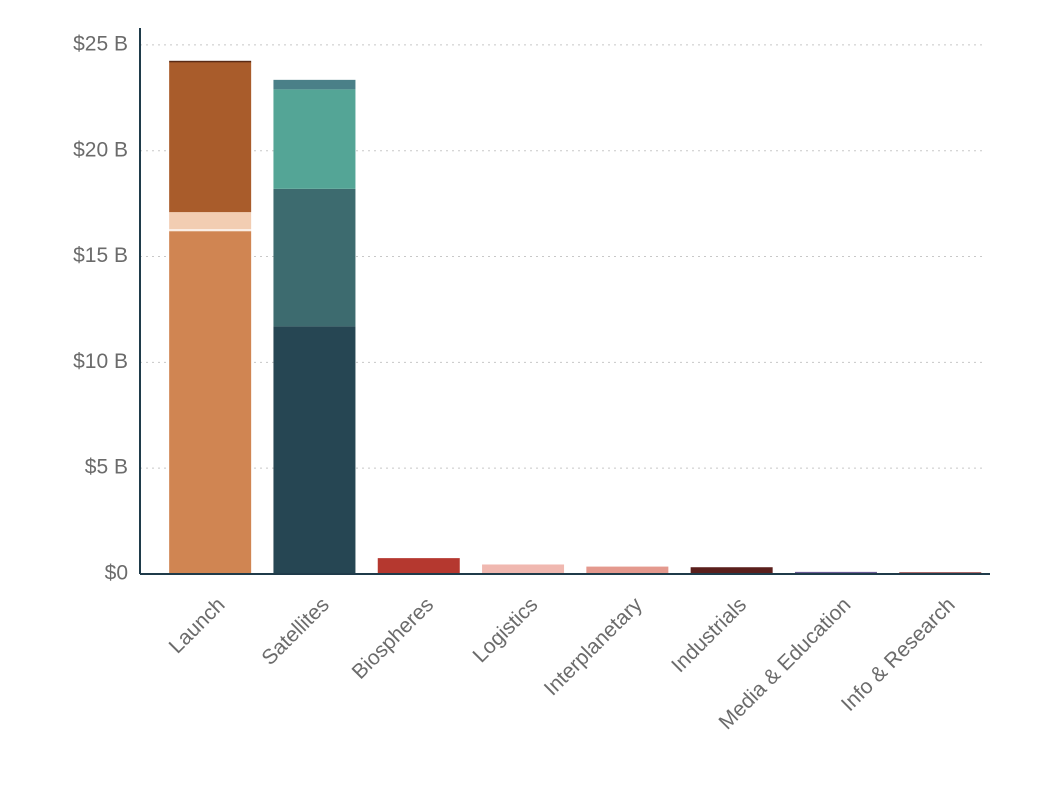 This screenshot has height=790, width=1062. What do you see at coordinates (100, 43) in the screenshot?
I see `y-tick-label: $25 B` at bounding box center [100, 43].